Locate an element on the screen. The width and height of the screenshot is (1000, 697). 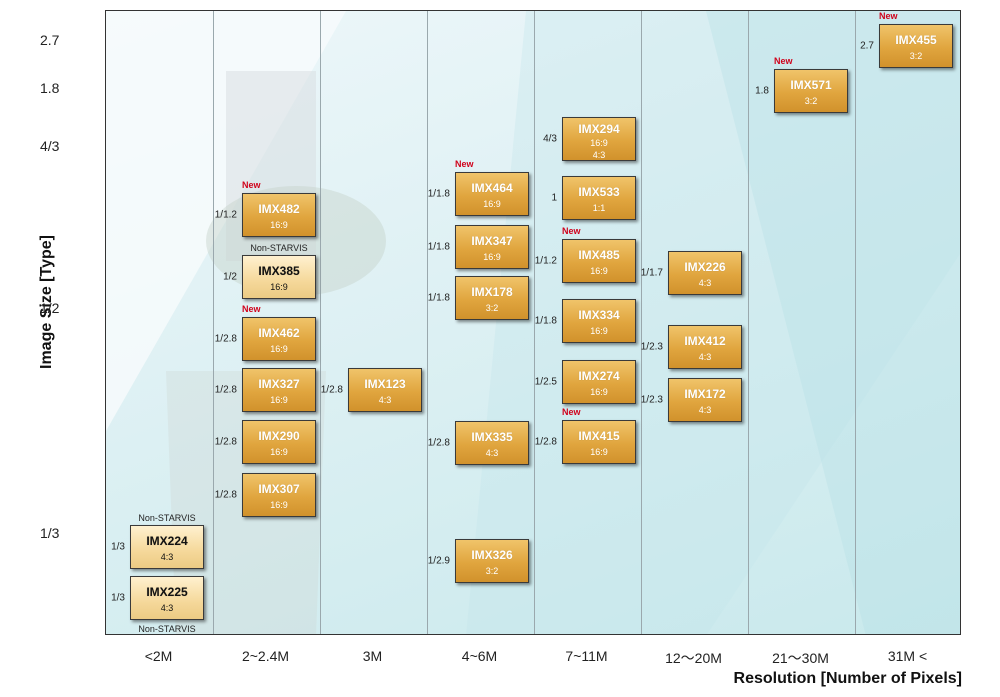
sensor-name: IMX485 is located at coordinates (599, 255).